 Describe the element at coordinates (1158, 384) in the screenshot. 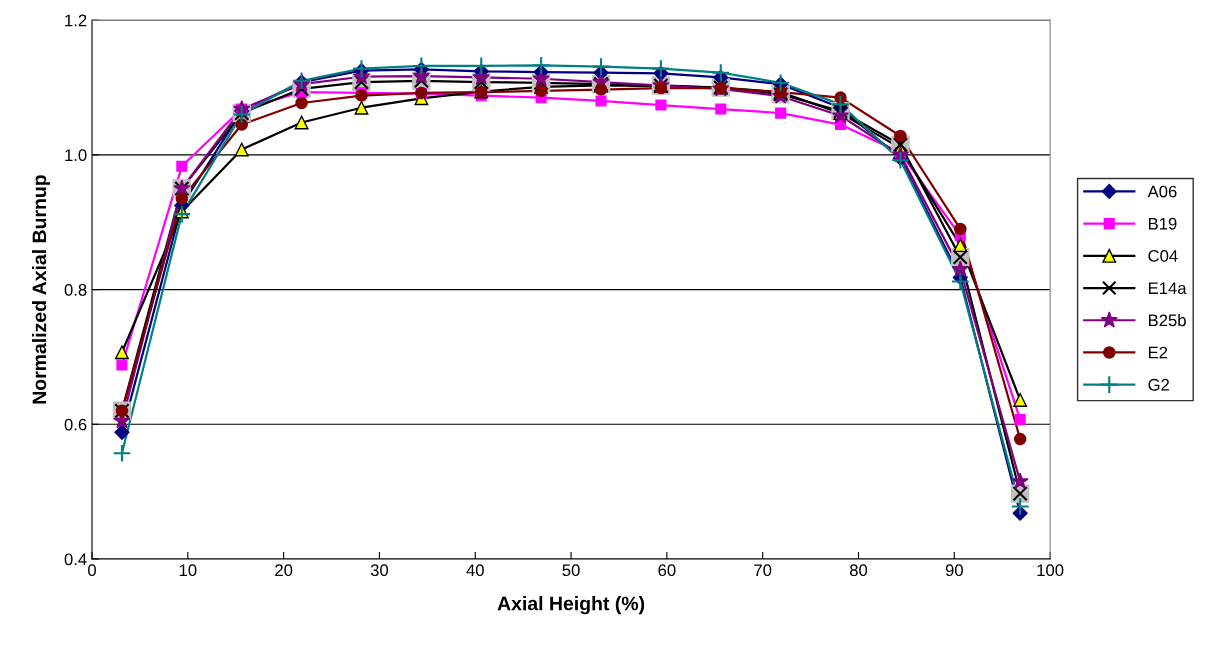

I see `legend-label: G2` at that location.